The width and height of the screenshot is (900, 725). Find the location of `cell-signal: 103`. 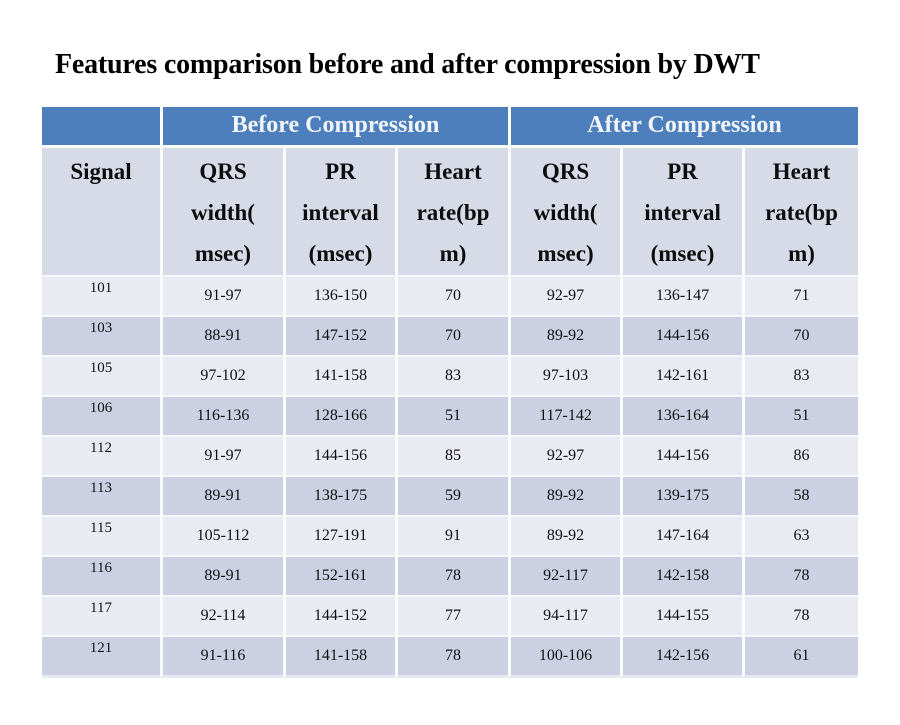

cell-signal: 103 is located at coordinates (101, 334).